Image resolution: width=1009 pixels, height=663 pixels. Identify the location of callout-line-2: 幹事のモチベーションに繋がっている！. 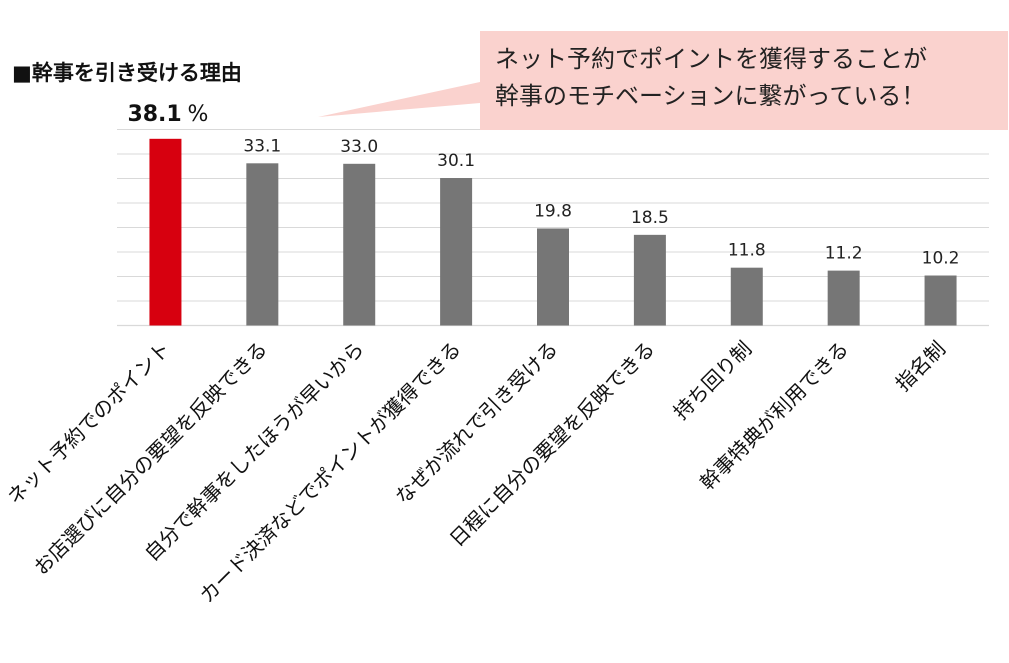
(710, 96).